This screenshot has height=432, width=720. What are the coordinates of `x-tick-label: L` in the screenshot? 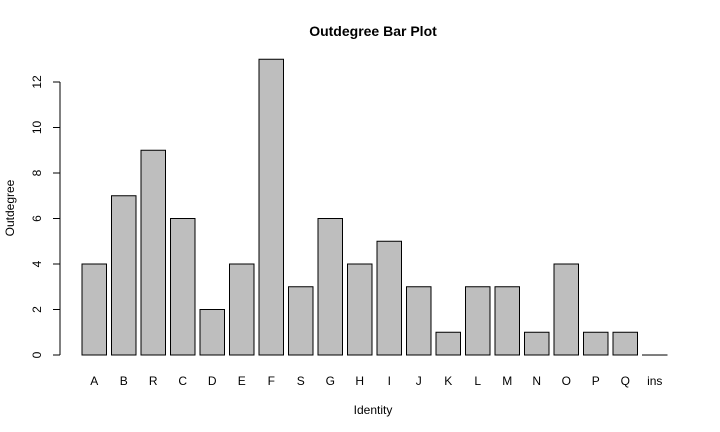 It's located at (477, 381).